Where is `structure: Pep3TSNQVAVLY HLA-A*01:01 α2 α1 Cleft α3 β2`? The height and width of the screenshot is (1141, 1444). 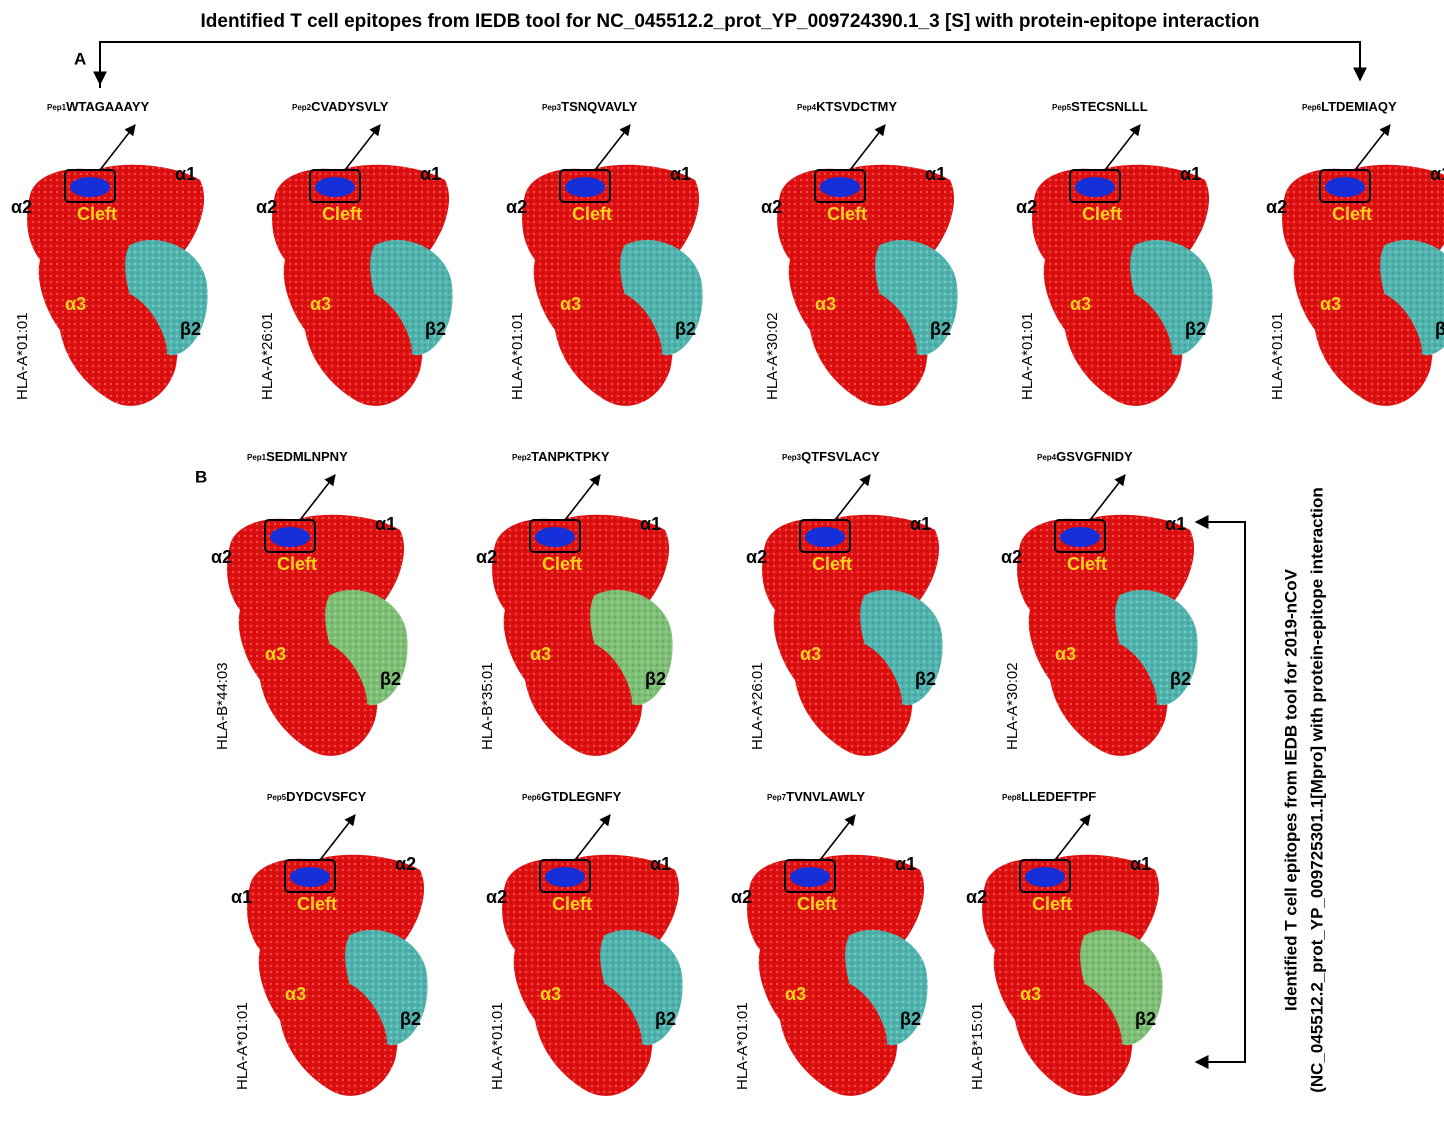 structure: Pep3TSNQVAVLY HLA-A*01:01 α2 α1 Cleft α3 β2 is located at coordinates (604, 252).